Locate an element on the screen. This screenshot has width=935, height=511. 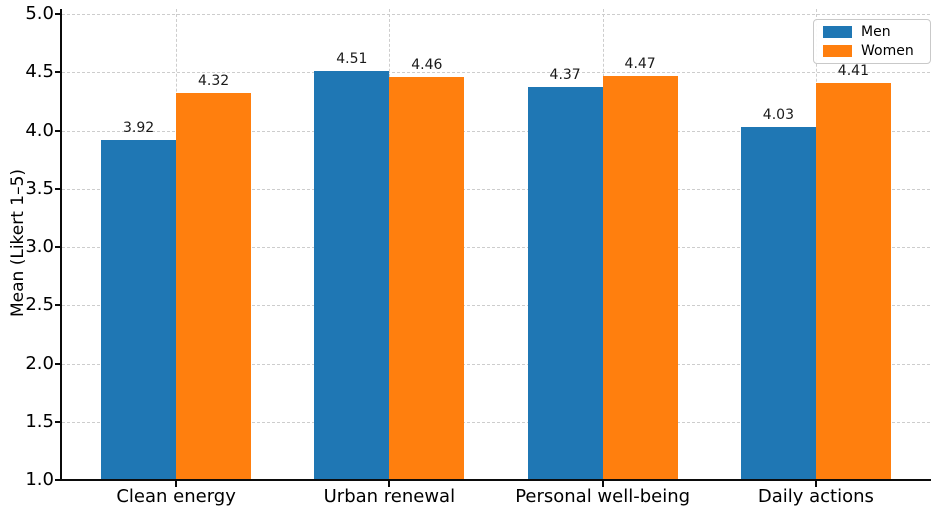
y-tick-label: 2.0 is located at coordinates (39, 363).